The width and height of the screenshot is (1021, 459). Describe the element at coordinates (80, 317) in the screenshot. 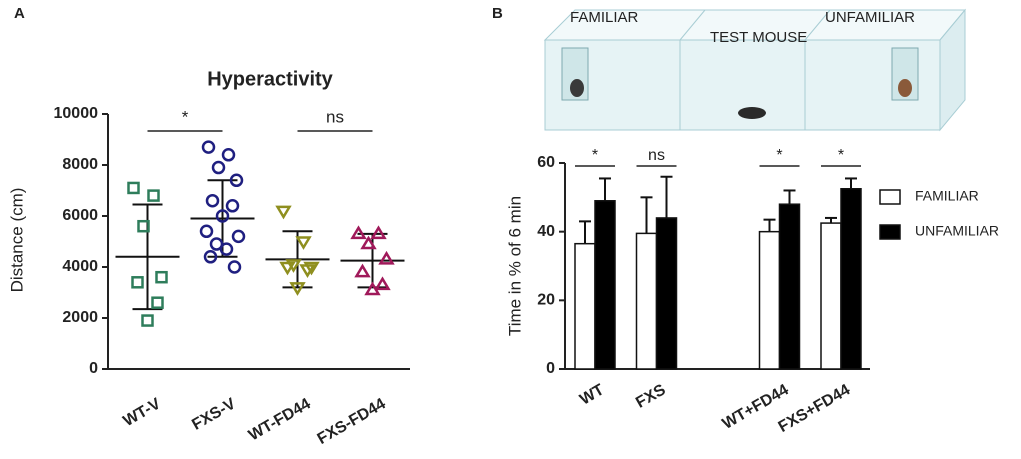

I see `y-tick-label: 2000` at that location.